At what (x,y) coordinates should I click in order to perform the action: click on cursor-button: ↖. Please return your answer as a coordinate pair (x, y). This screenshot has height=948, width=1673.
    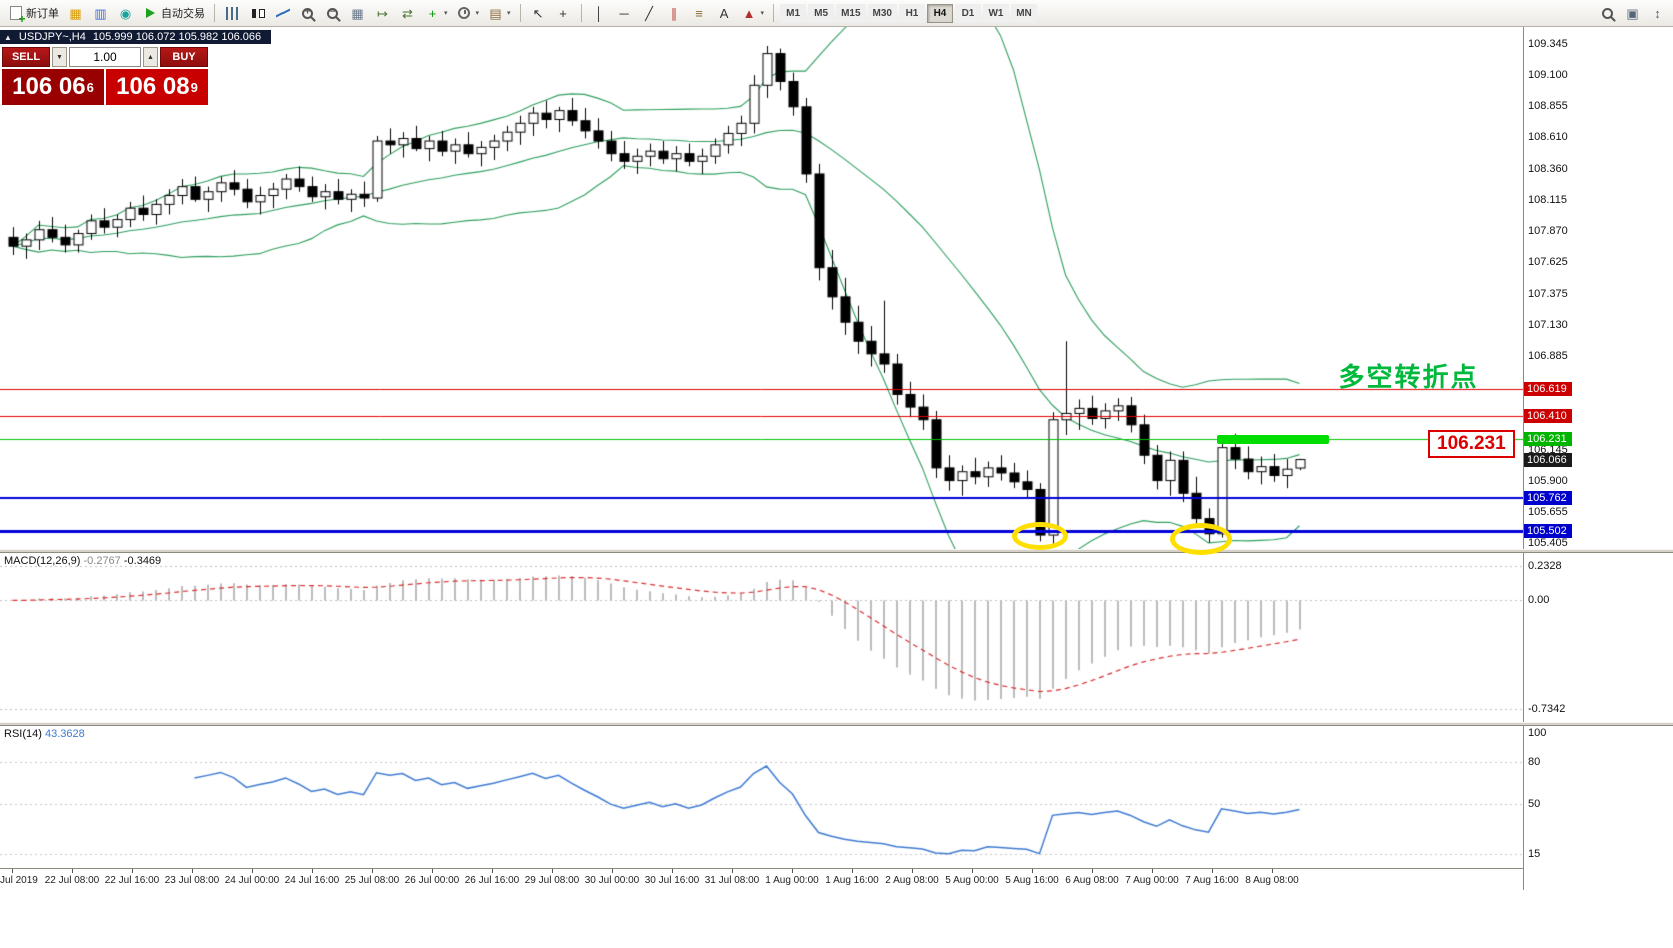
    Looking at the image, I should click on (538, 13).